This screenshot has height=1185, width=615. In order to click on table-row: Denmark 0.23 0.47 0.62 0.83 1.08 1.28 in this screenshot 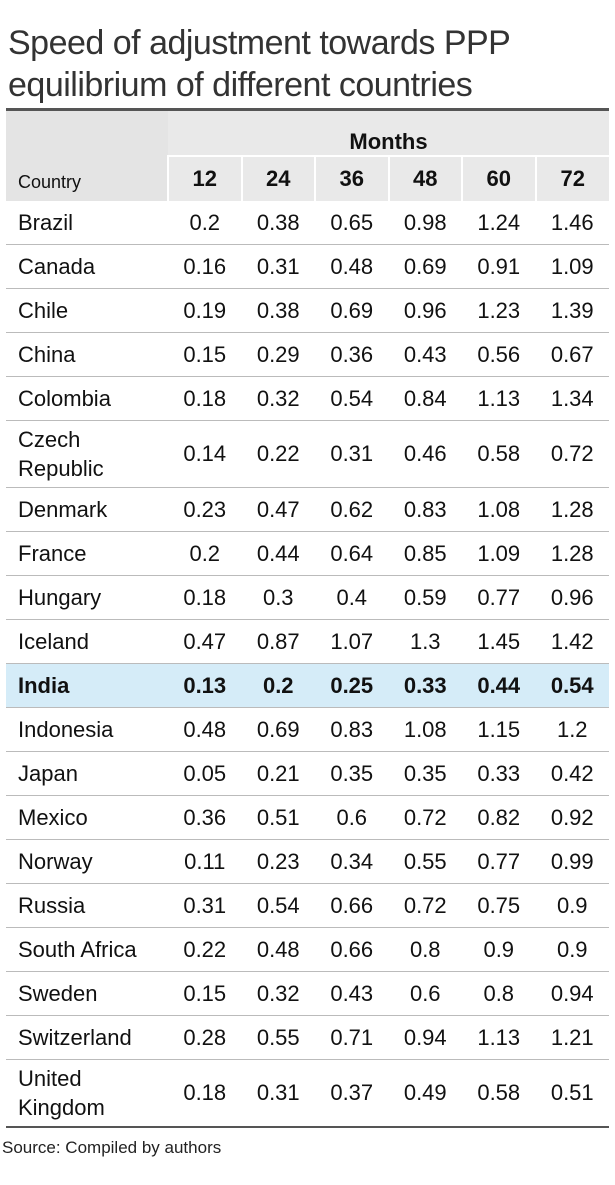, I will do `click(307, 509)`.